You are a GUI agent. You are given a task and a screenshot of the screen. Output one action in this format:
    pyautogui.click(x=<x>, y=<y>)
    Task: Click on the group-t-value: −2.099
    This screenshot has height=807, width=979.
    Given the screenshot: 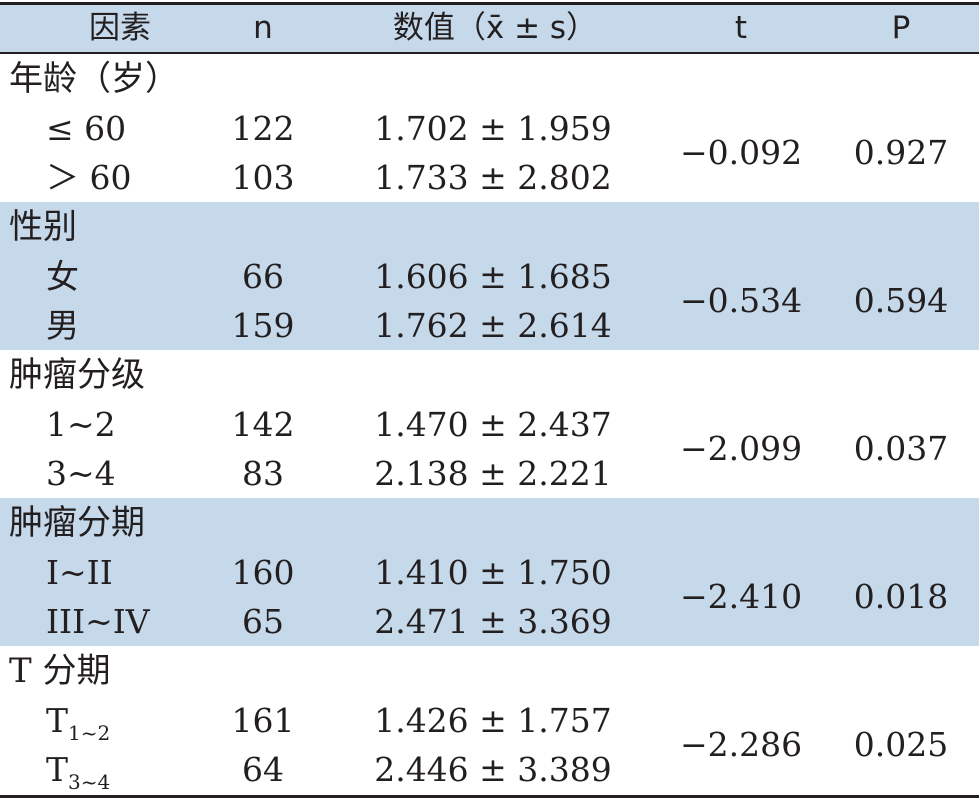 What is the action you would take?
    pyautogui.click(x=741, y=448)
    